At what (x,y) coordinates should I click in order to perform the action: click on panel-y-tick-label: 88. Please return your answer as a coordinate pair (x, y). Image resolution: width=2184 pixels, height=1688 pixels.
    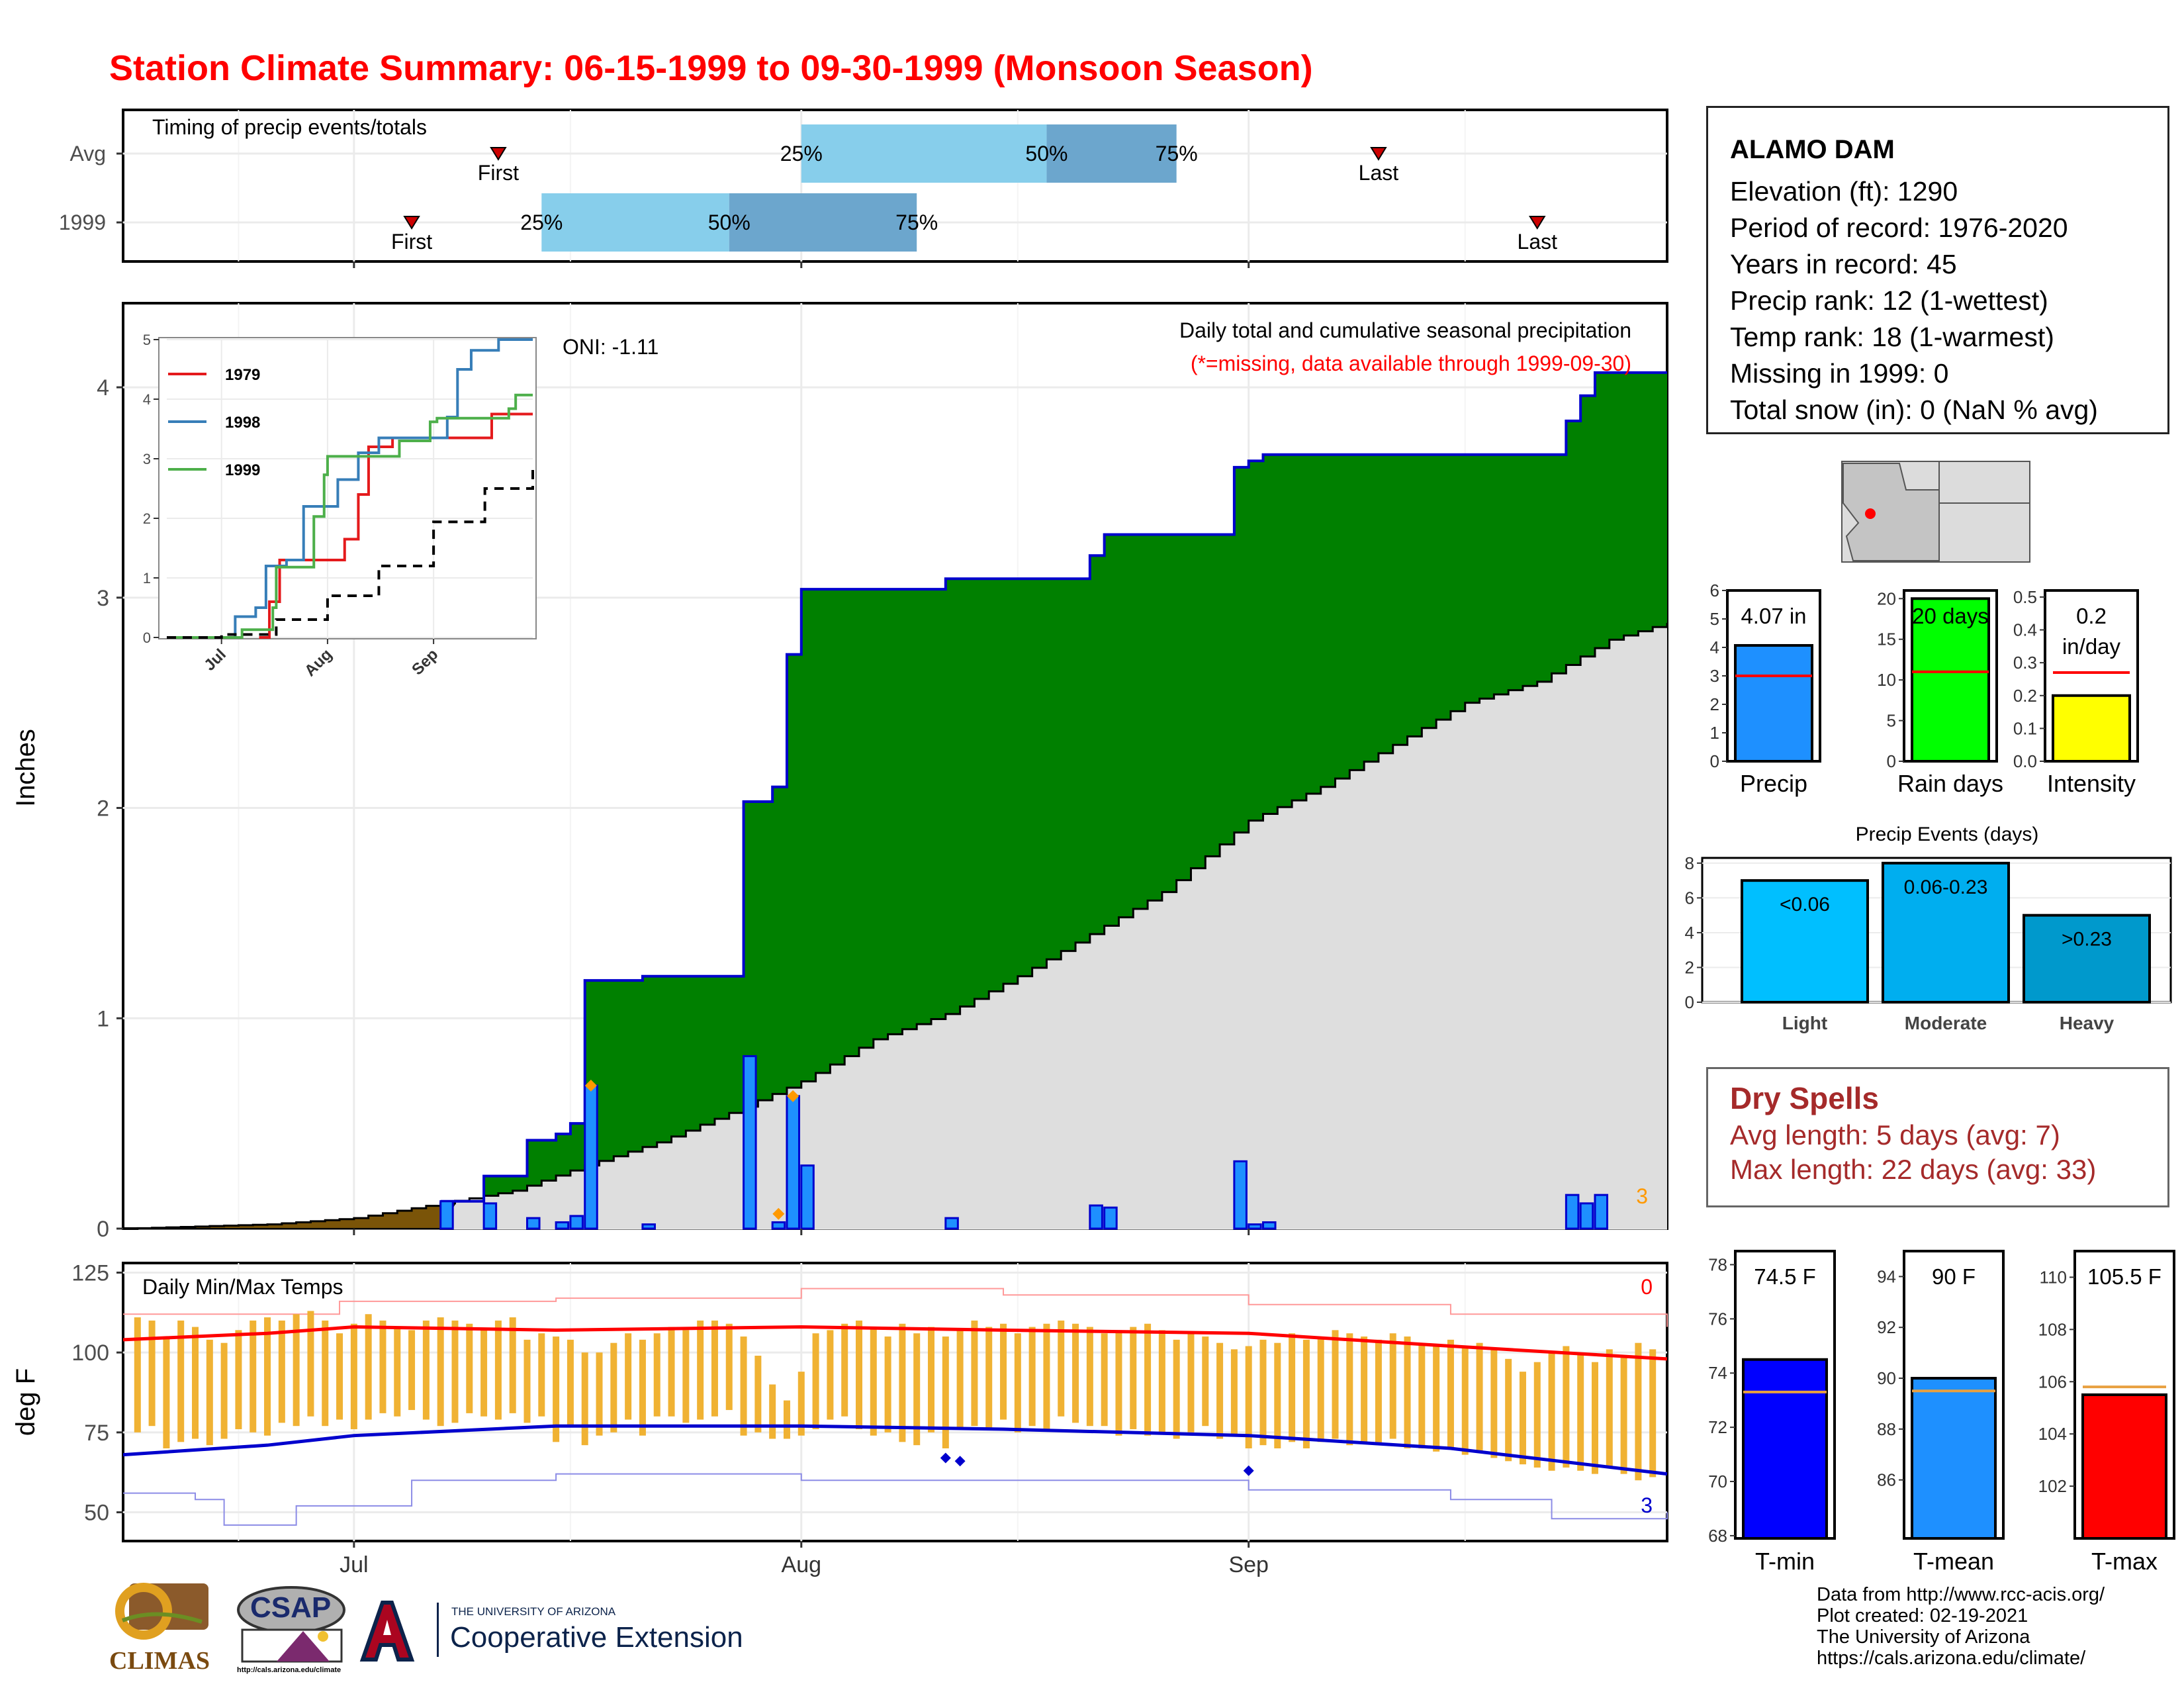
    Looking at the image, I should click on (1886, 1429).